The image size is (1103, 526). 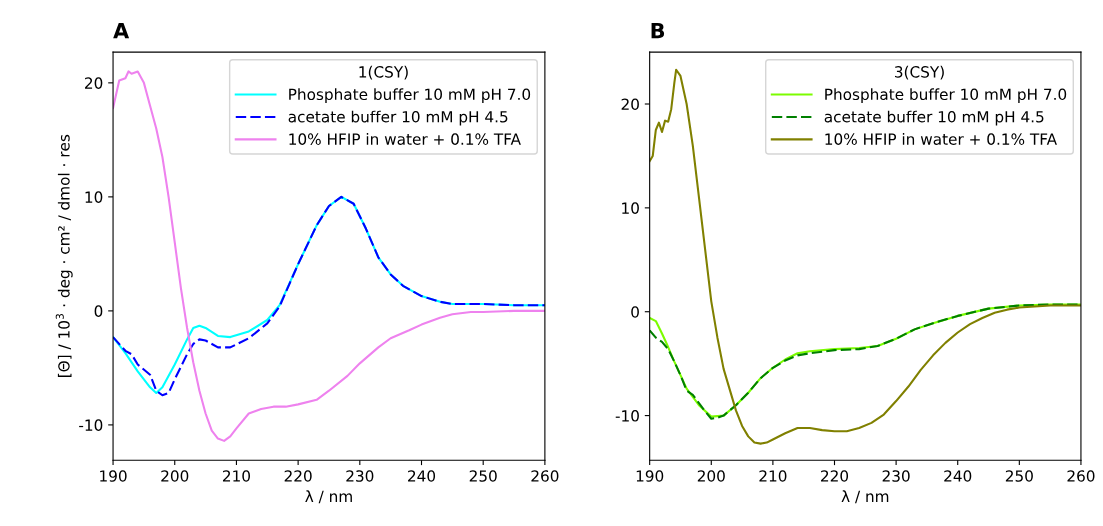 What do you see at coordinates (658, 31) in the screenshot?
I see `chart-title: B` at bounding box center [658, 31].